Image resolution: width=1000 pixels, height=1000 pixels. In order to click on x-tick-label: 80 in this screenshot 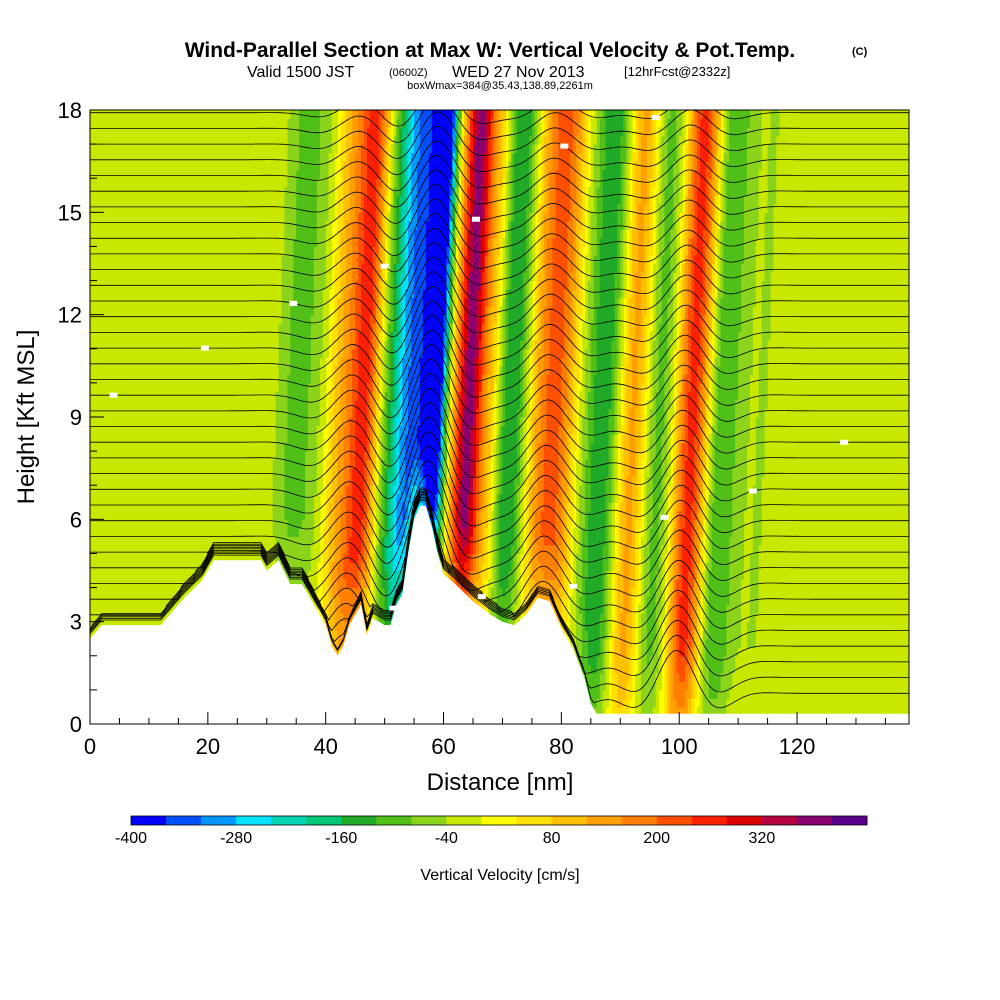, I will do `click(561, 746)`.